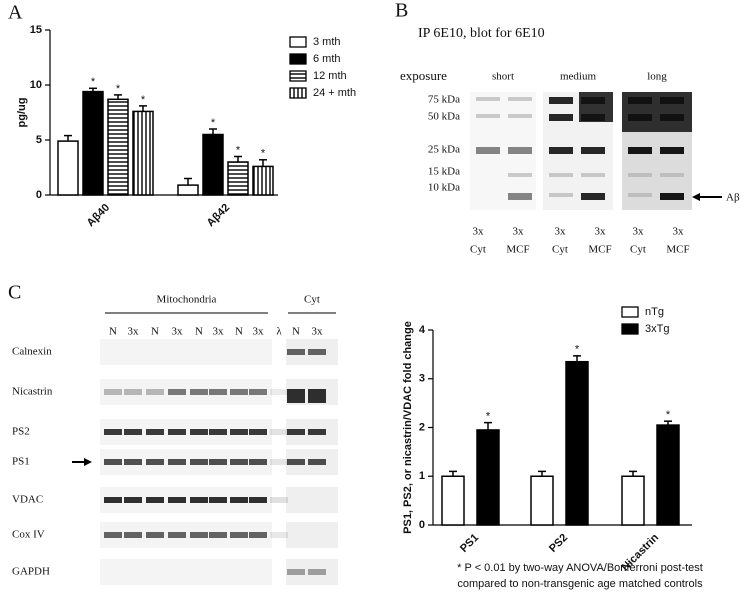 This screenshot has width=745, height=595. What do you see at coordinates (657, 329) in the screenshot?
I see `legend-label: 3xTg` at bounding box center [657, 329].